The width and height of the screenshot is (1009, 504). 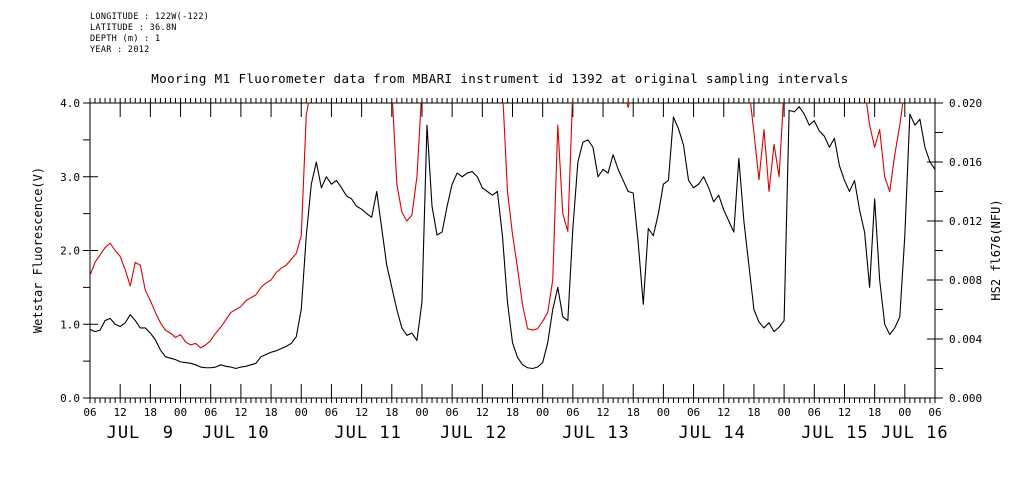 I want to click on right-axis-tick-label: 0.008, so click(x=965, y=280).